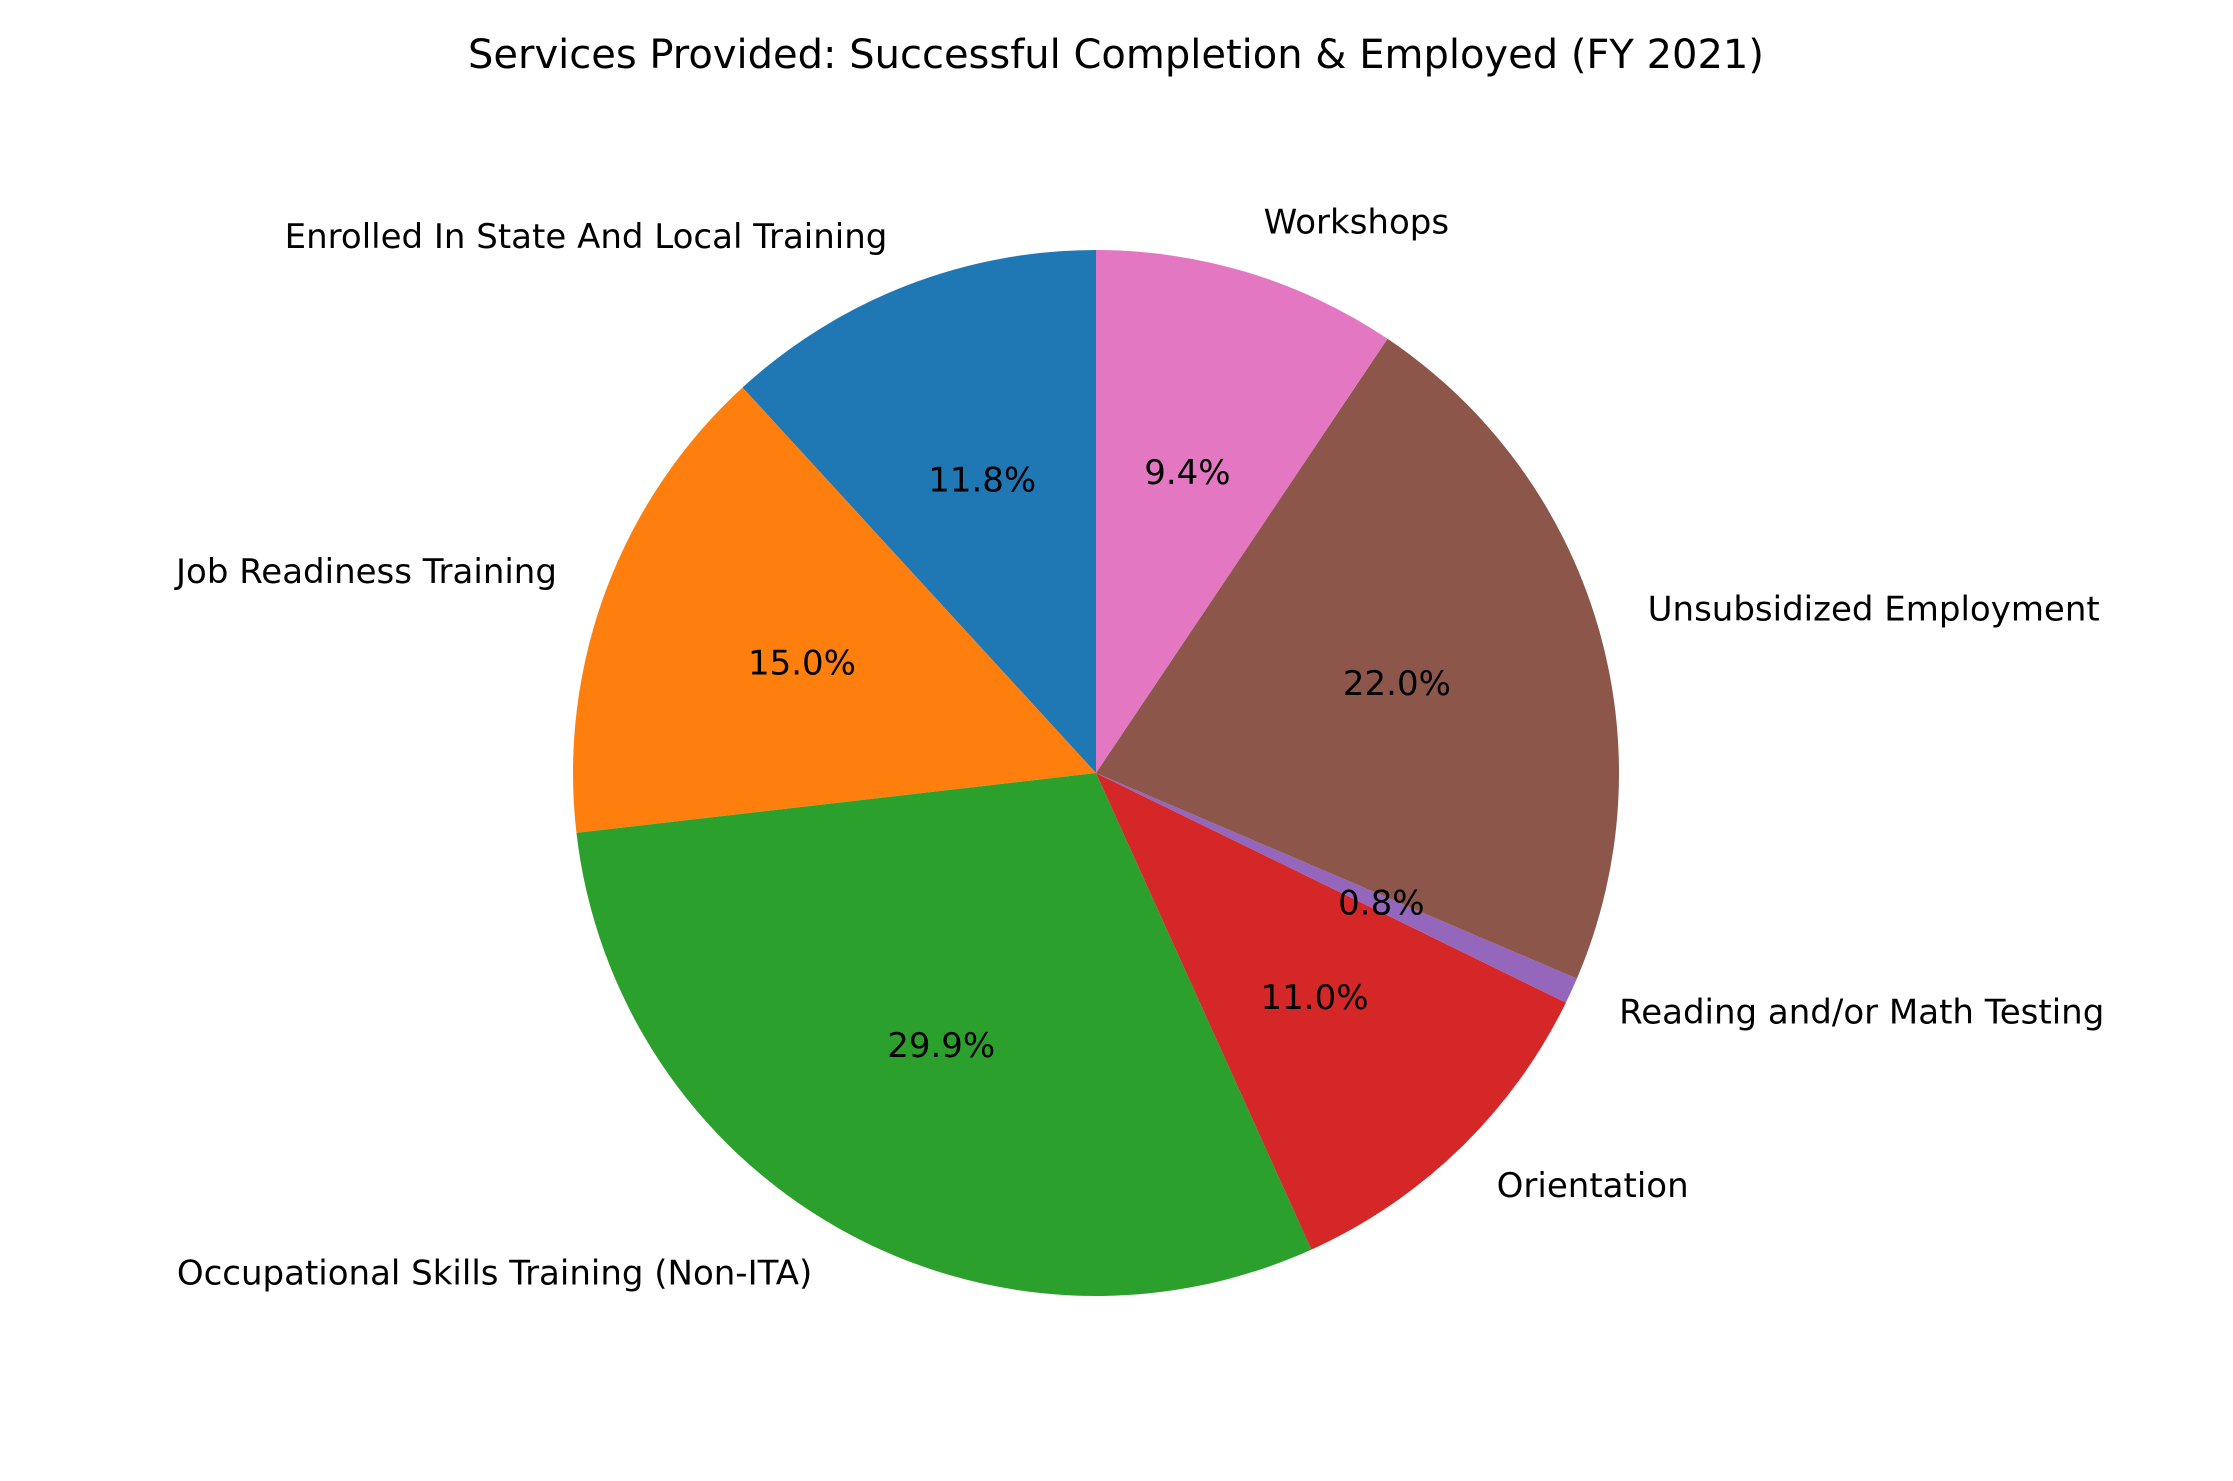  I want to click on slice-label: Orientation, so click(1593, 1186).